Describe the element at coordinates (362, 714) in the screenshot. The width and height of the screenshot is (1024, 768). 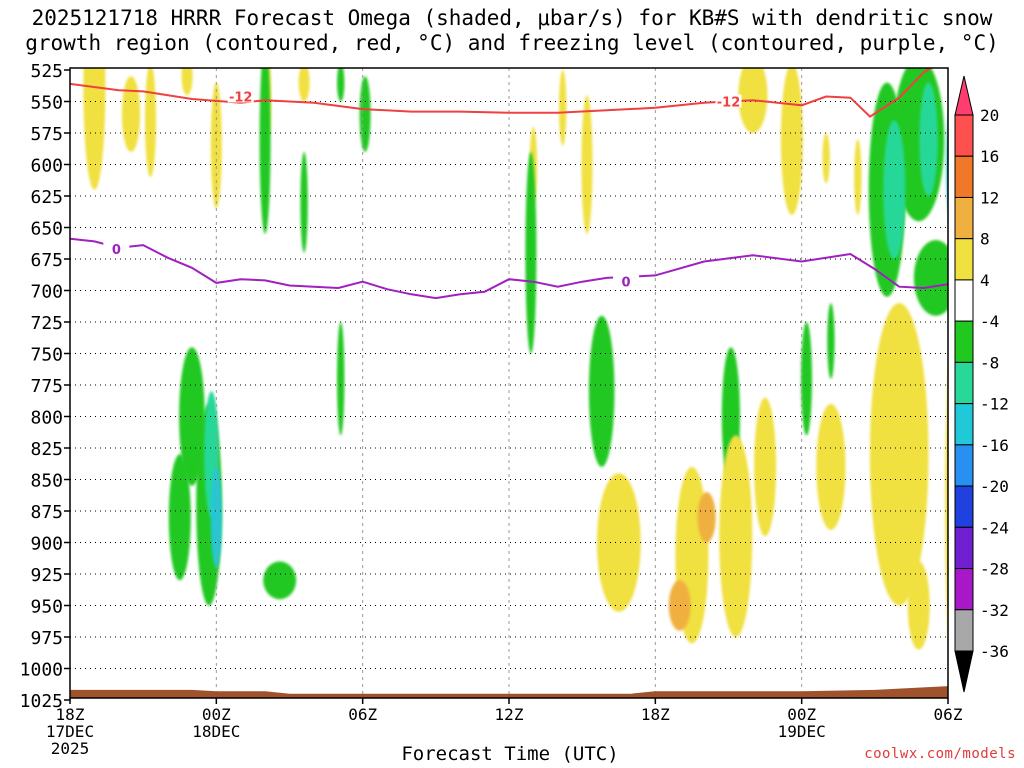
I see `x-tick-label-12-1: 06Z` at that location.